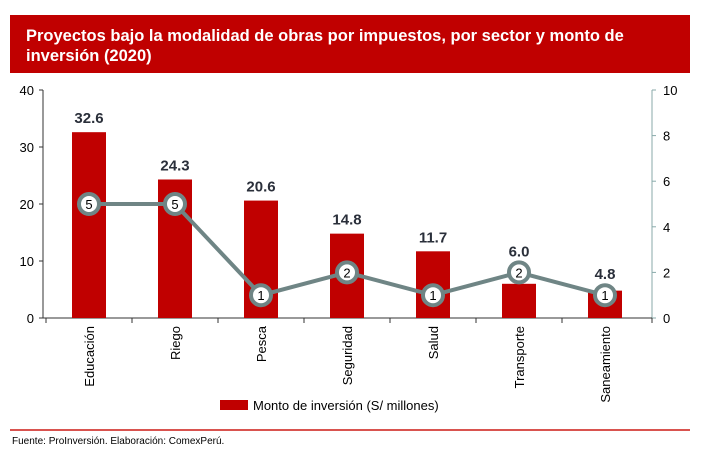 The width and height of the screenshot is (701, 460). What do you see at coordinates (433, 342) in the screenshot?
I see `x-tick-label: Salud` at bounding box center [433, 342].